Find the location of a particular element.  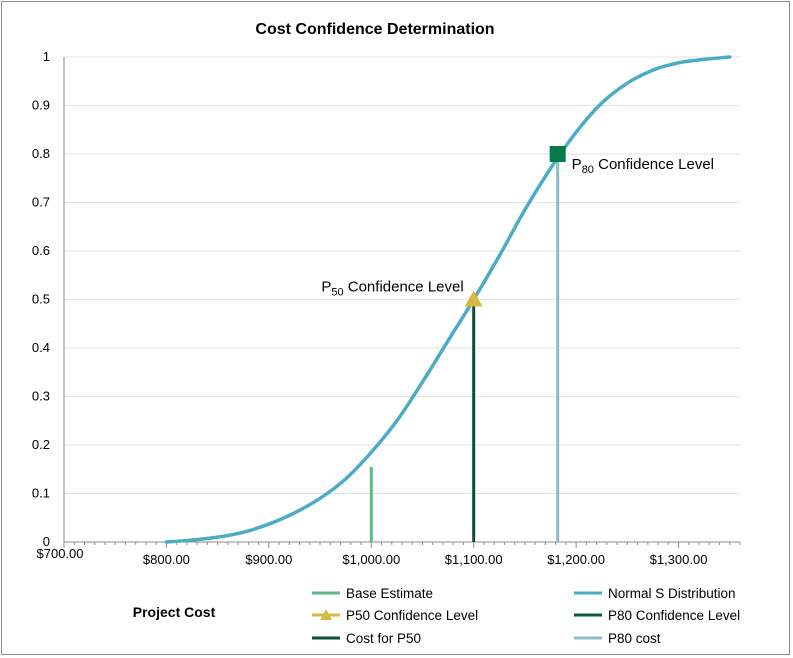

y-tick-label: 0.5 is located at coordinates (41, 299).